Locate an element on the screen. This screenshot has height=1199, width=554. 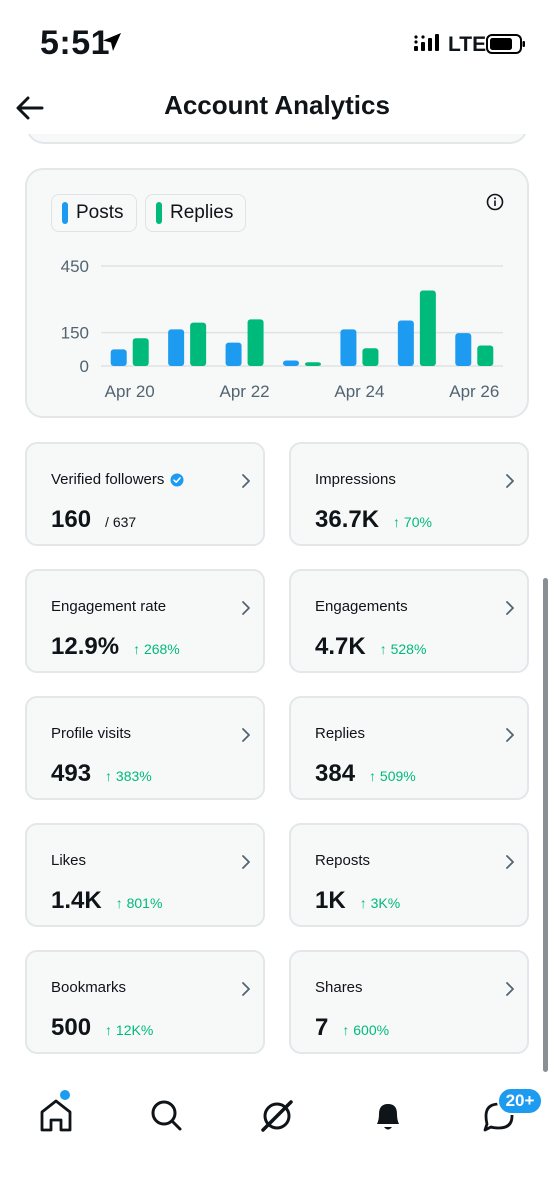
stat-card: Likes 1.4K ↑ 801% is located at coordinates (145, 875).